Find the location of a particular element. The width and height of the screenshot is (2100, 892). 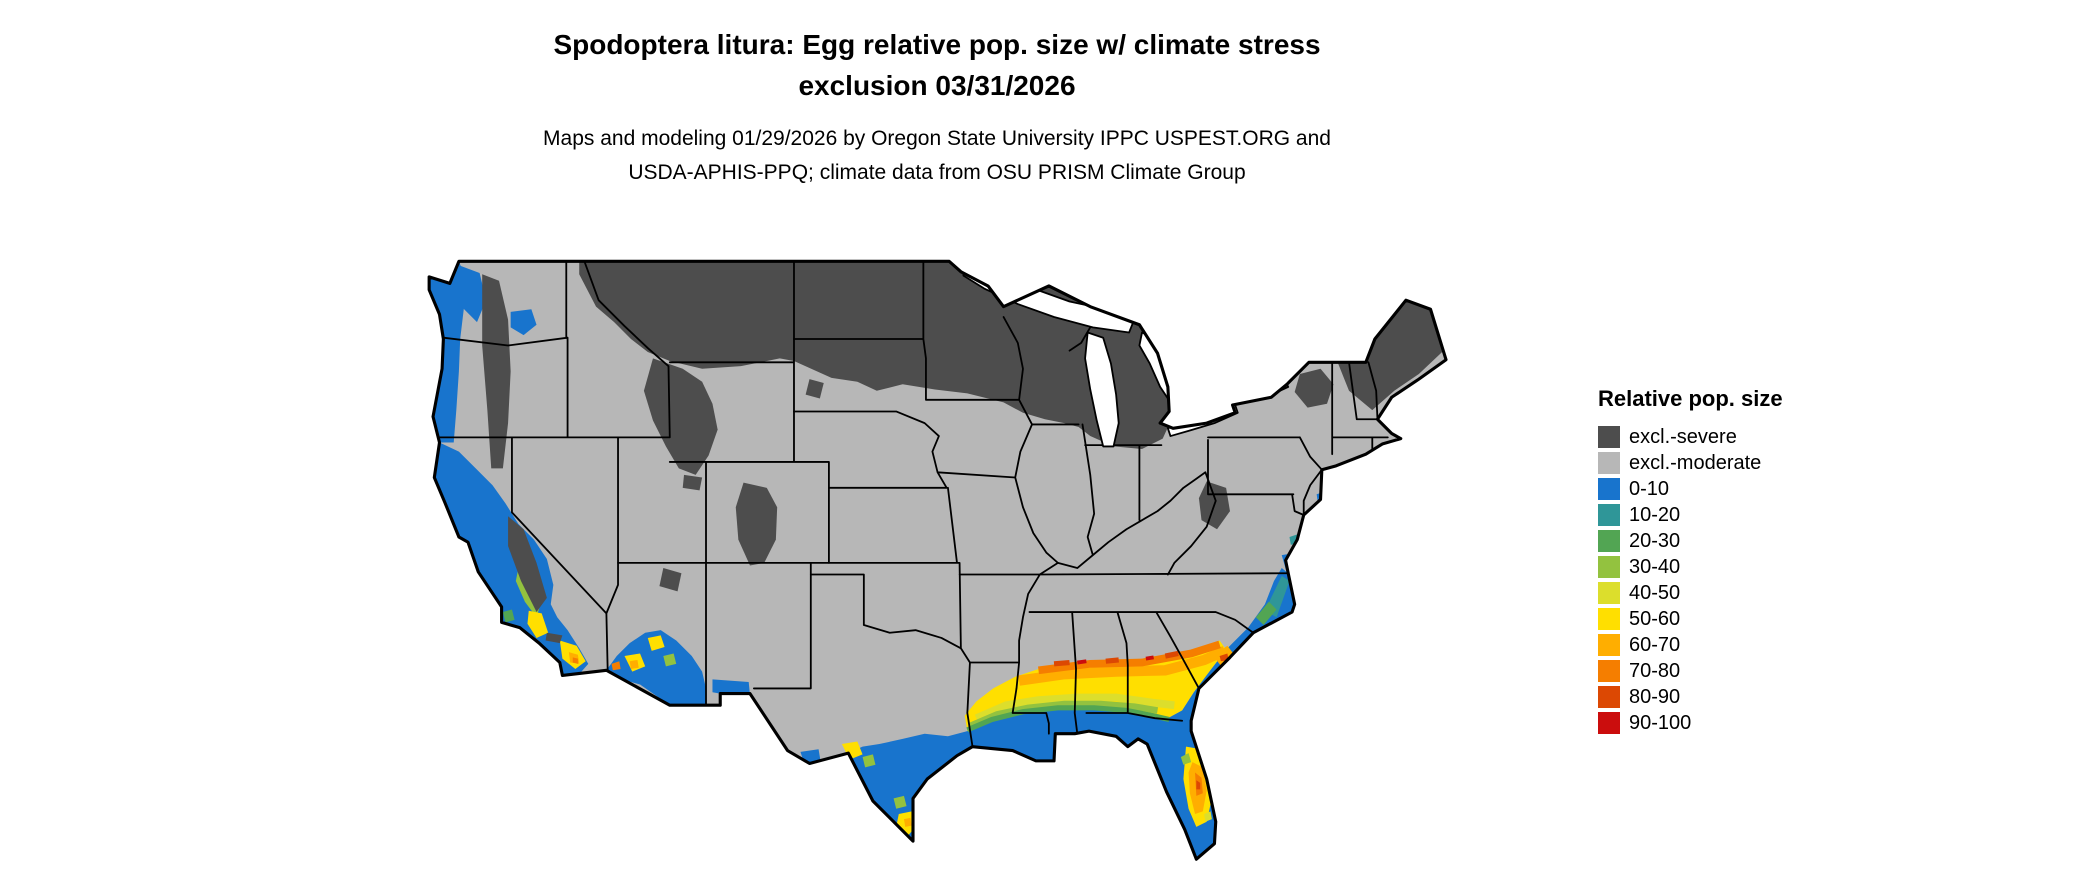

page-title-line2: exclusion 03/31/2026 is located at coordinates (937, 85).